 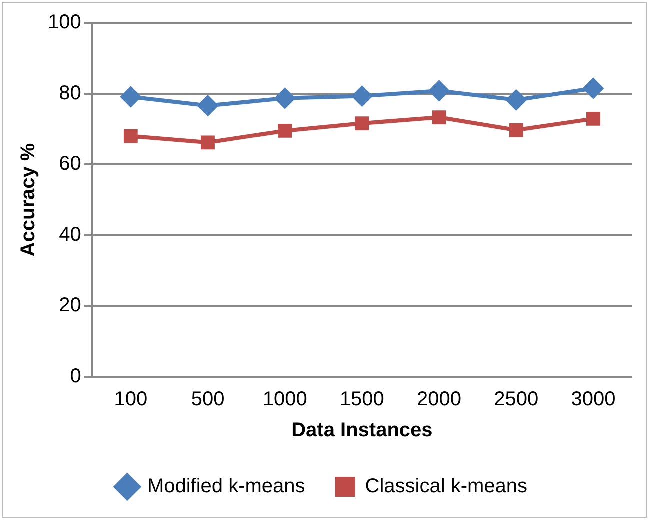 I want to click on x-tick-label: 500, so click(x=208, y=399).